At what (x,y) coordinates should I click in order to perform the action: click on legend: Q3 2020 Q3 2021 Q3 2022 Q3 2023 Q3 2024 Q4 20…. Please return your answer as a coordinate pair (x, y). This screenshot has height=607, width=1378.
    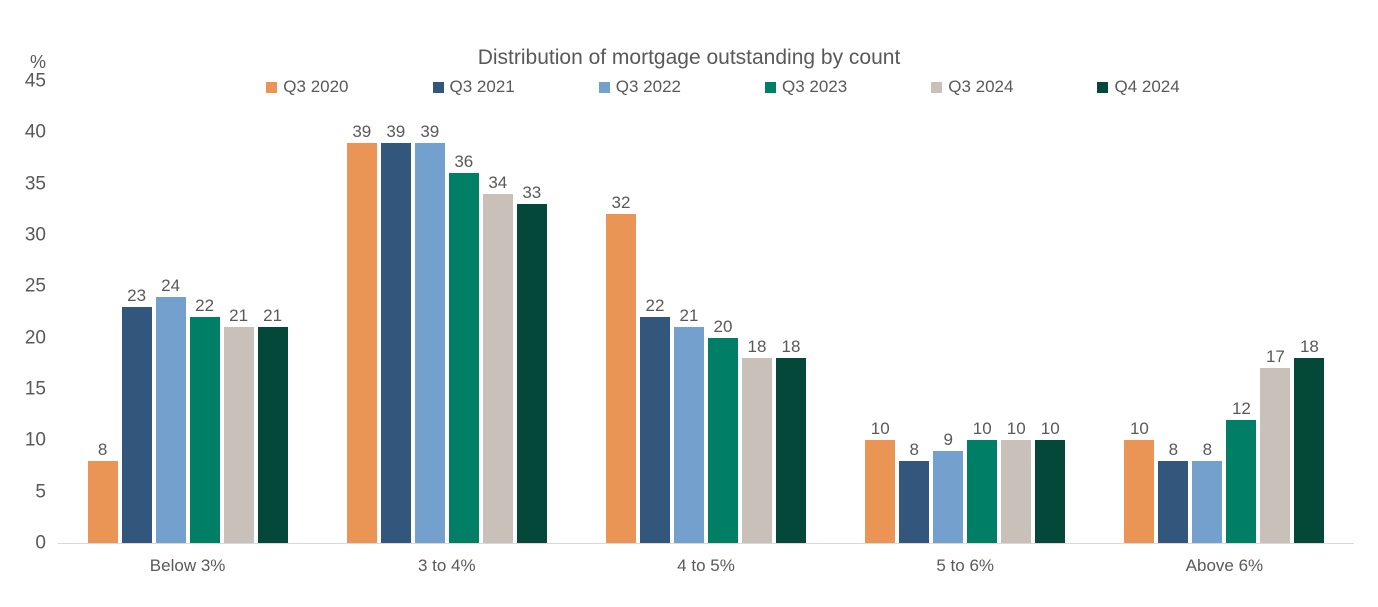
    Looking at the image, I should click on (689, 87).